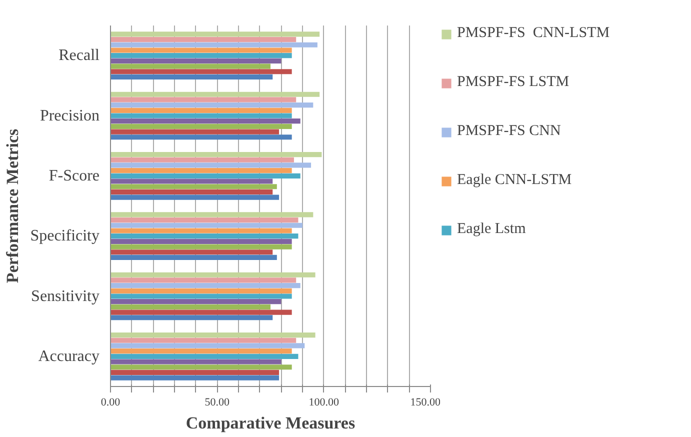  I want to click on legend-label: PMSPF-FS CNN-LSTM, so click(533, 33).